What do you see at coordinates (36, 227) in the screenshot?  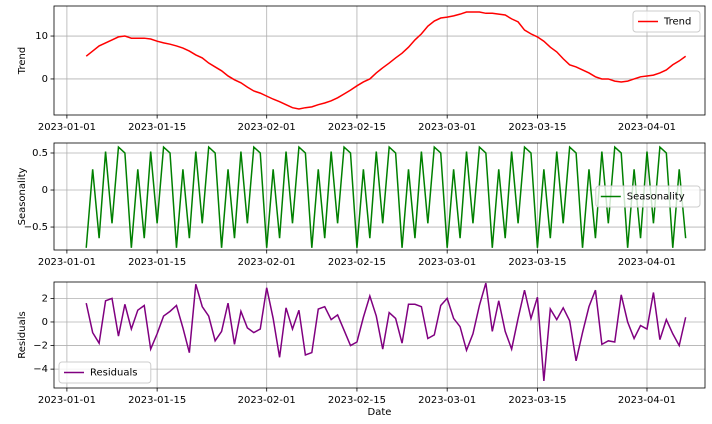 I see `y-tick-label: −0.5` at bounding box center [36, 227].